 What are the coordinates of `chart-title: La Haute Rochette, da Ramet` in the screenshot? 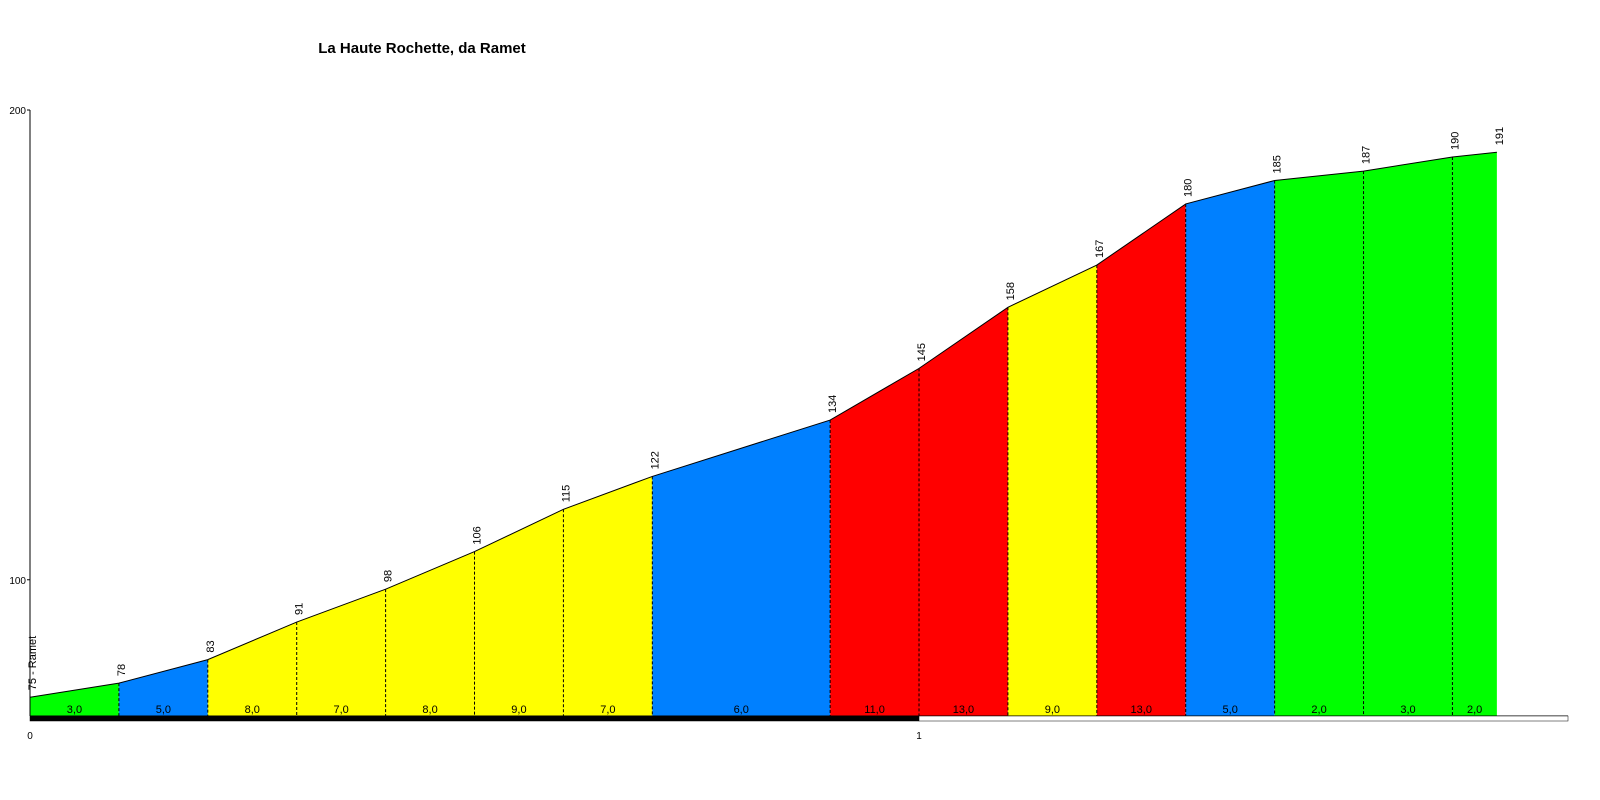 It's located at (422, 48).